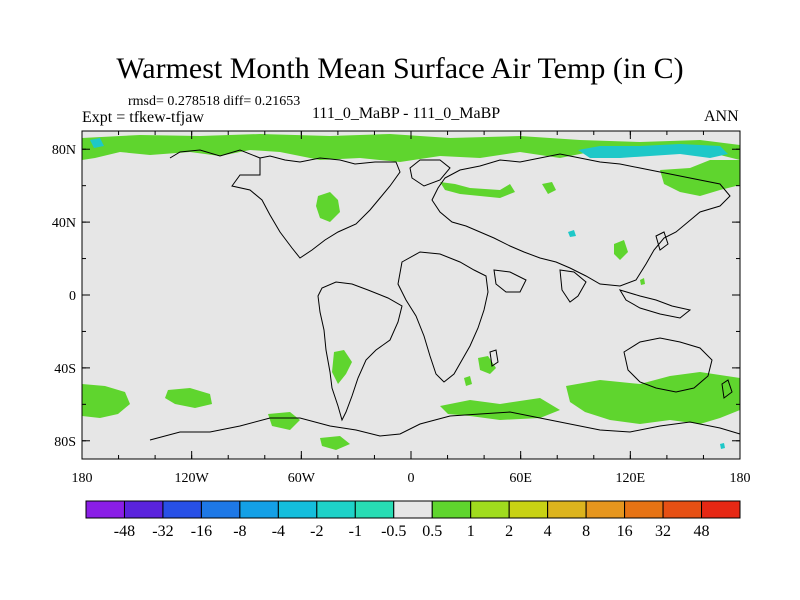  Describe the element at coordinates (581, 220) in the screenshot. I see `eurasia-coast` at that location.